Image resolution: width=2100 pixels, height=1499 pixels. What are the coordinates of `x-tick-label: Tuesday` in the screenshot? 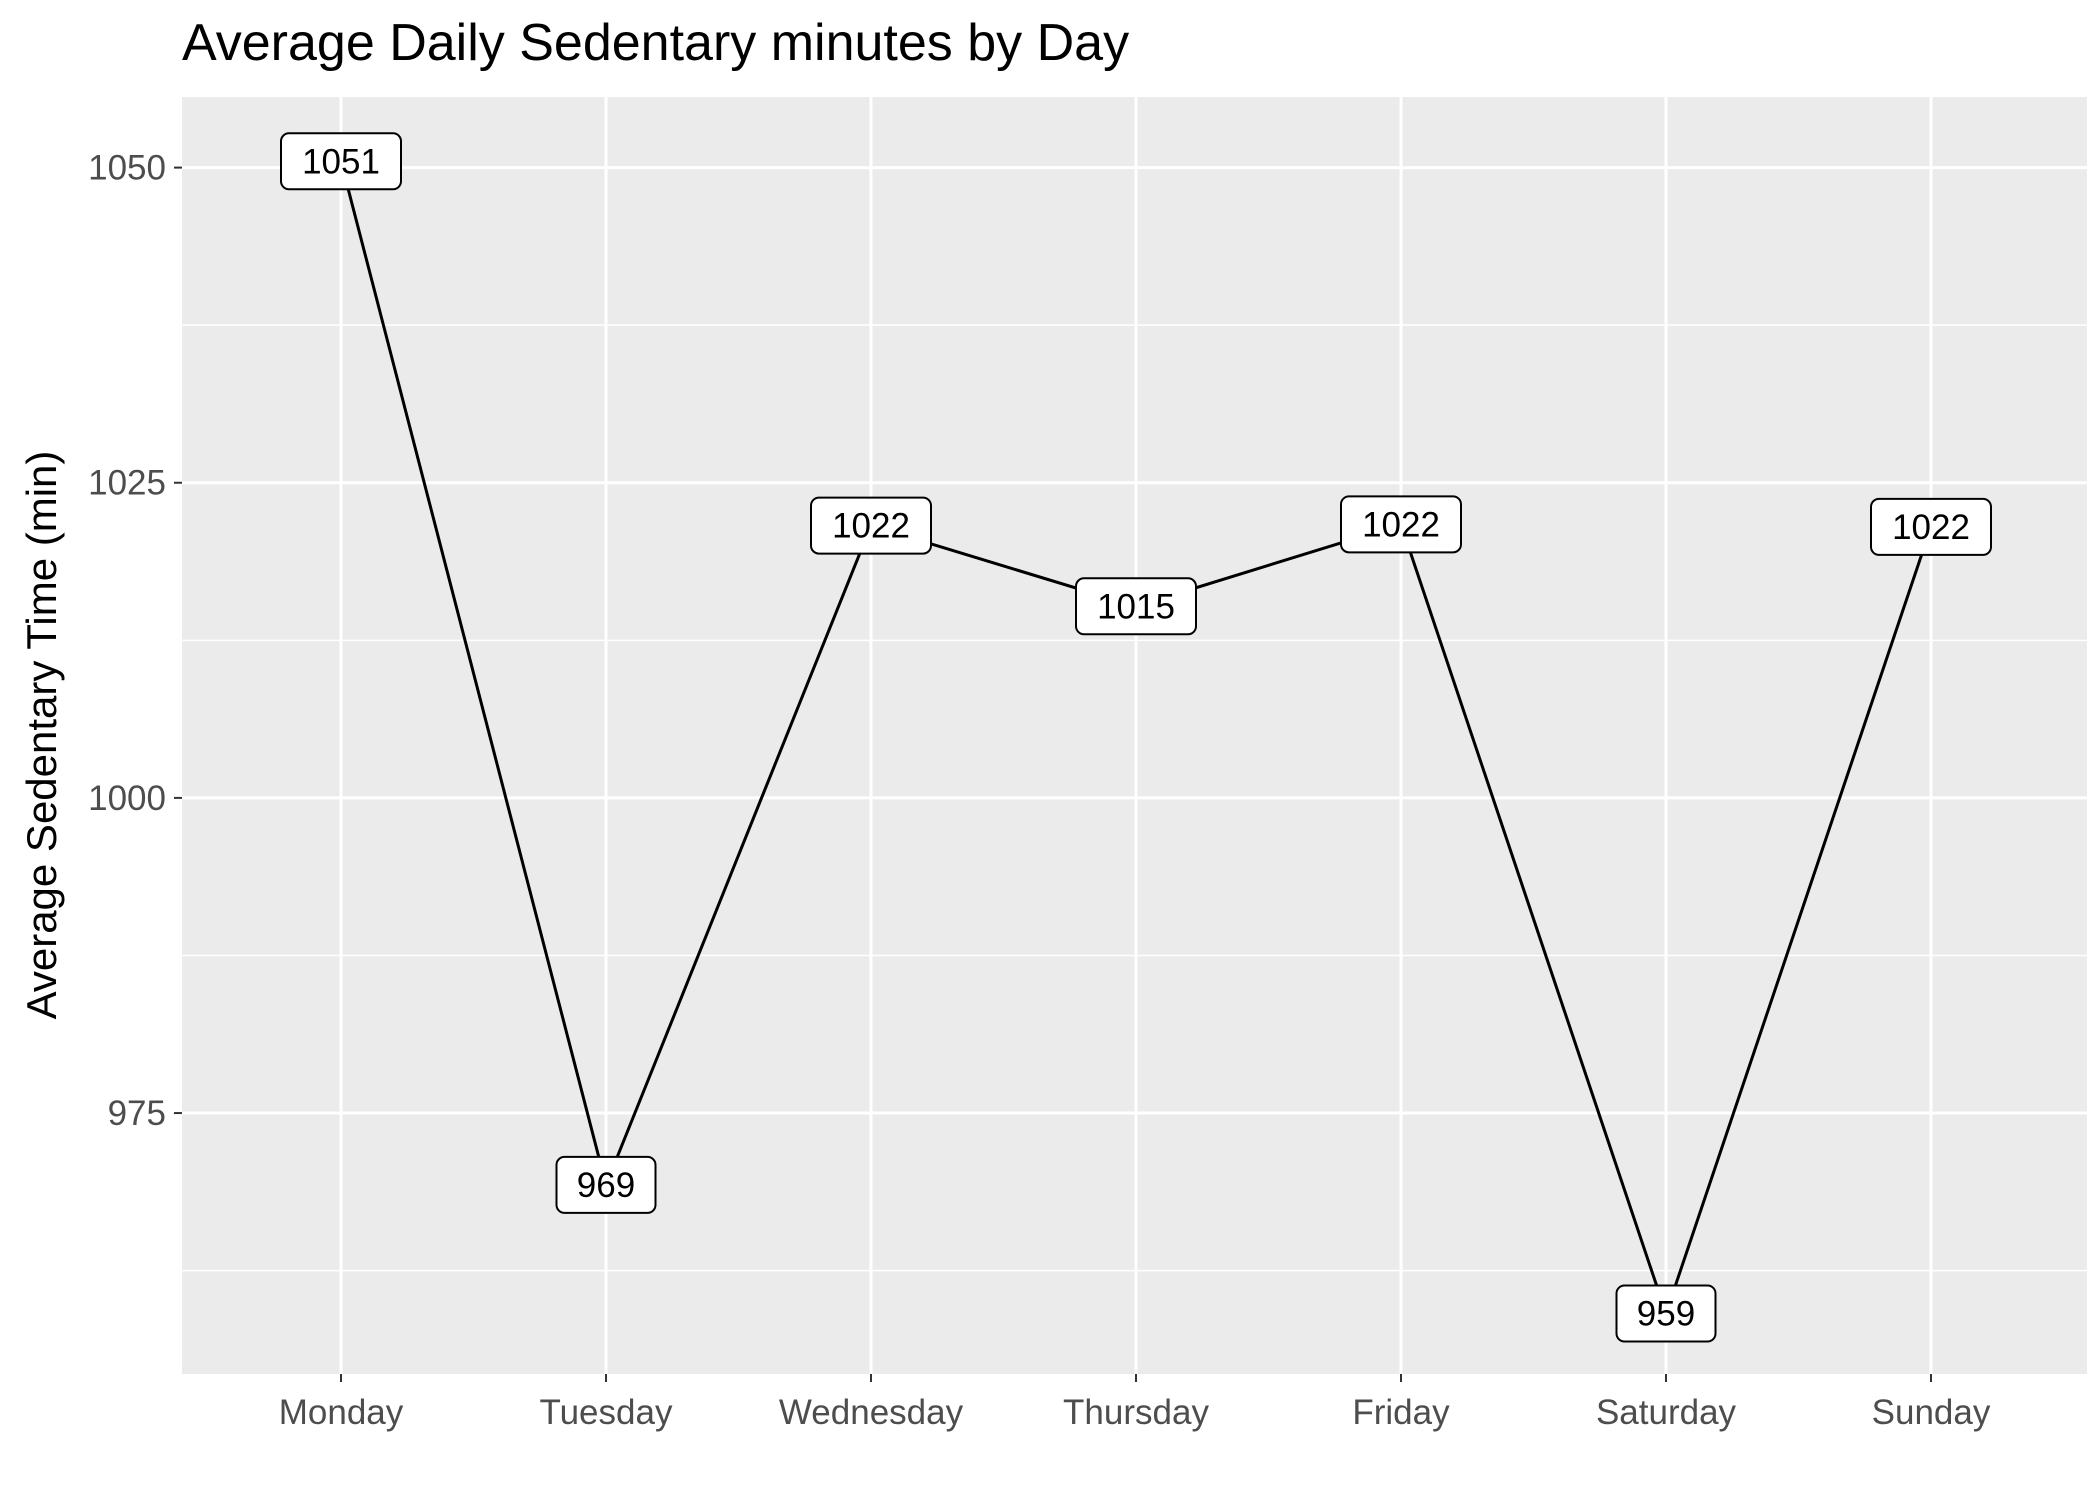 It's located at (606, 1412).